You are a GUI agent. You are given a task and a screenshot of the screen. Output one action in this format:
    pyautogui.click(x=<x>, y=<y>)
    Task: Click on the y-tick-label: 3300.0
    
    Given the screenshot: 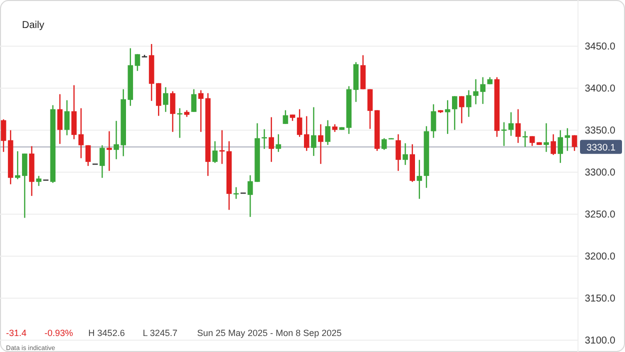 What is the action you would take?
    pyautogui.click(x=600, y=173)
    